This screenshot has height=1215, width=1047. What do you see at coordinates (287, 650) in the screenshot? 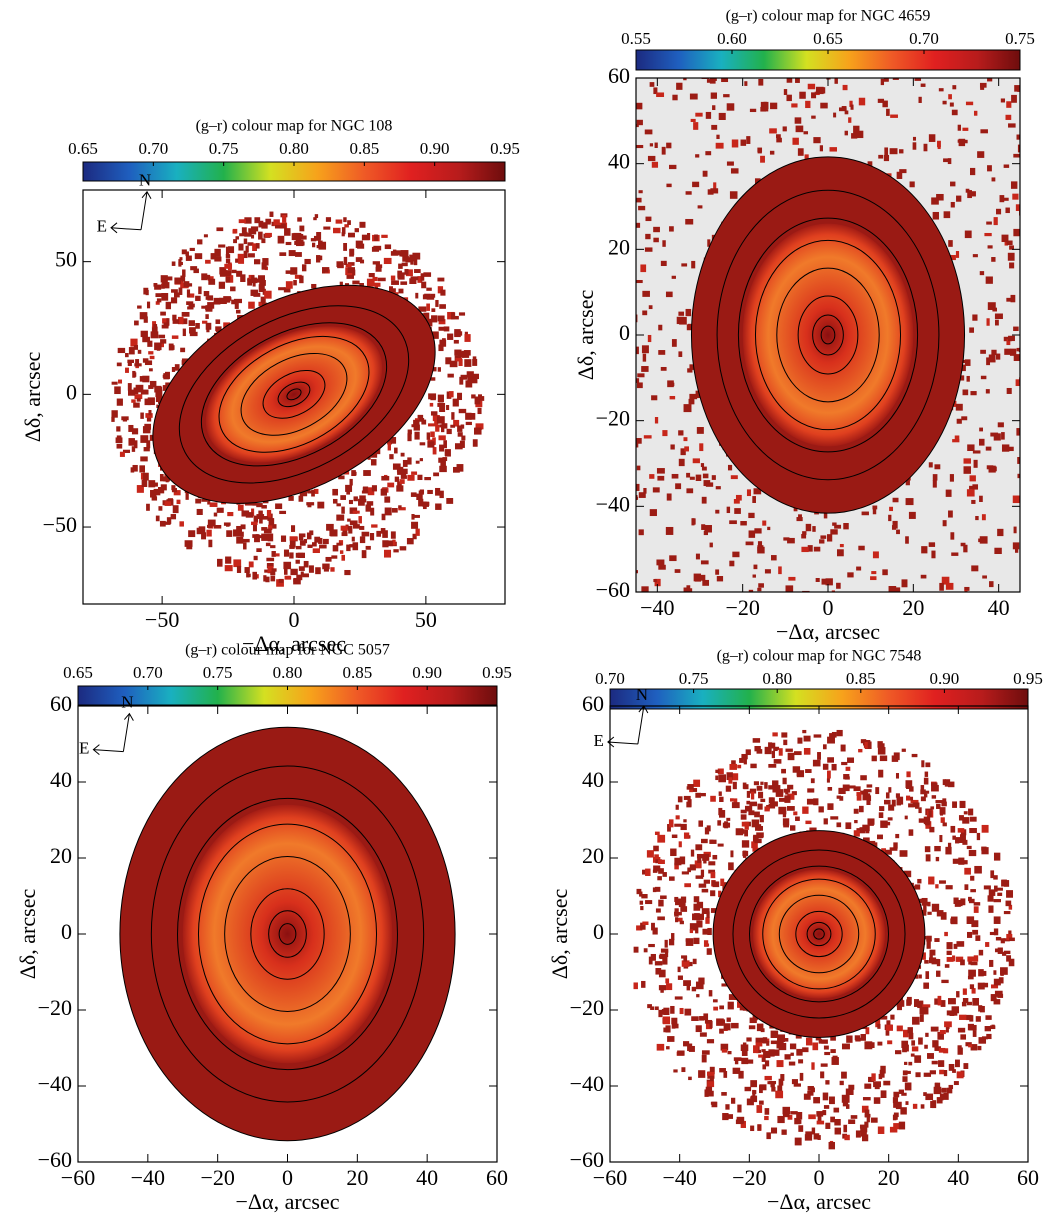
I see `chart-title: (g–r) colour map for NGC 5057` at bounding box center [287, 650].